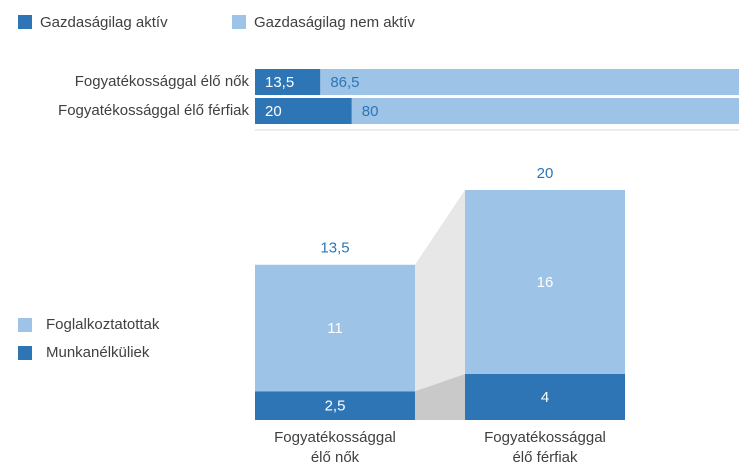  Describe the element at coordinates (162, 81) in the screenshot. I see `y-tick-label: Fogyatékossággal élő nők` at that location.